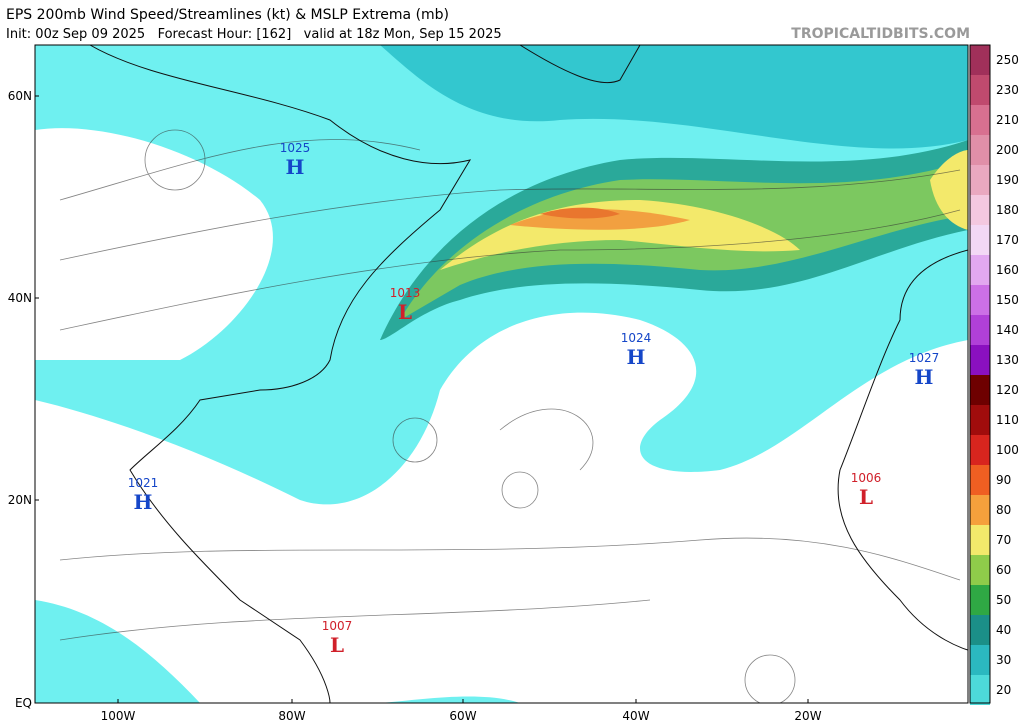 This screenshot has width=1024, height=724. What do you see at coordinates (1007, 450) in the screenshot?
I see `colorbar-label: 100` at bounding box center [1007, 450].